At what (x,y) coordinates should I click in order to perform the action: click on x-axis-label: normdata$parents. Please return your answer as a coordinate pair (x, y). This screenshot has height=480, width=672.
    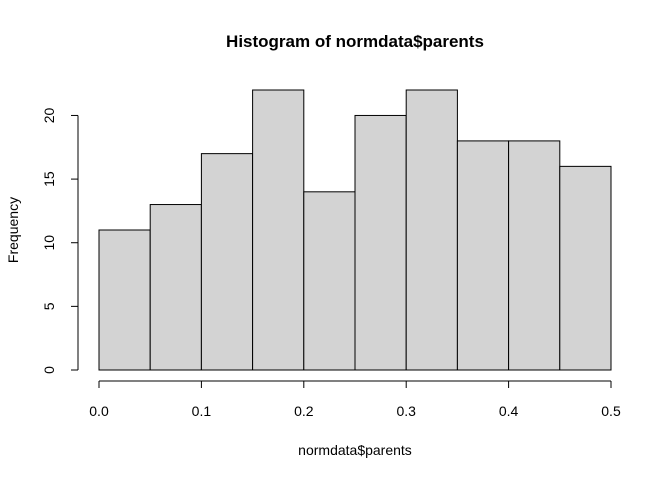
    Looking at the image, I should click on (355, 450).